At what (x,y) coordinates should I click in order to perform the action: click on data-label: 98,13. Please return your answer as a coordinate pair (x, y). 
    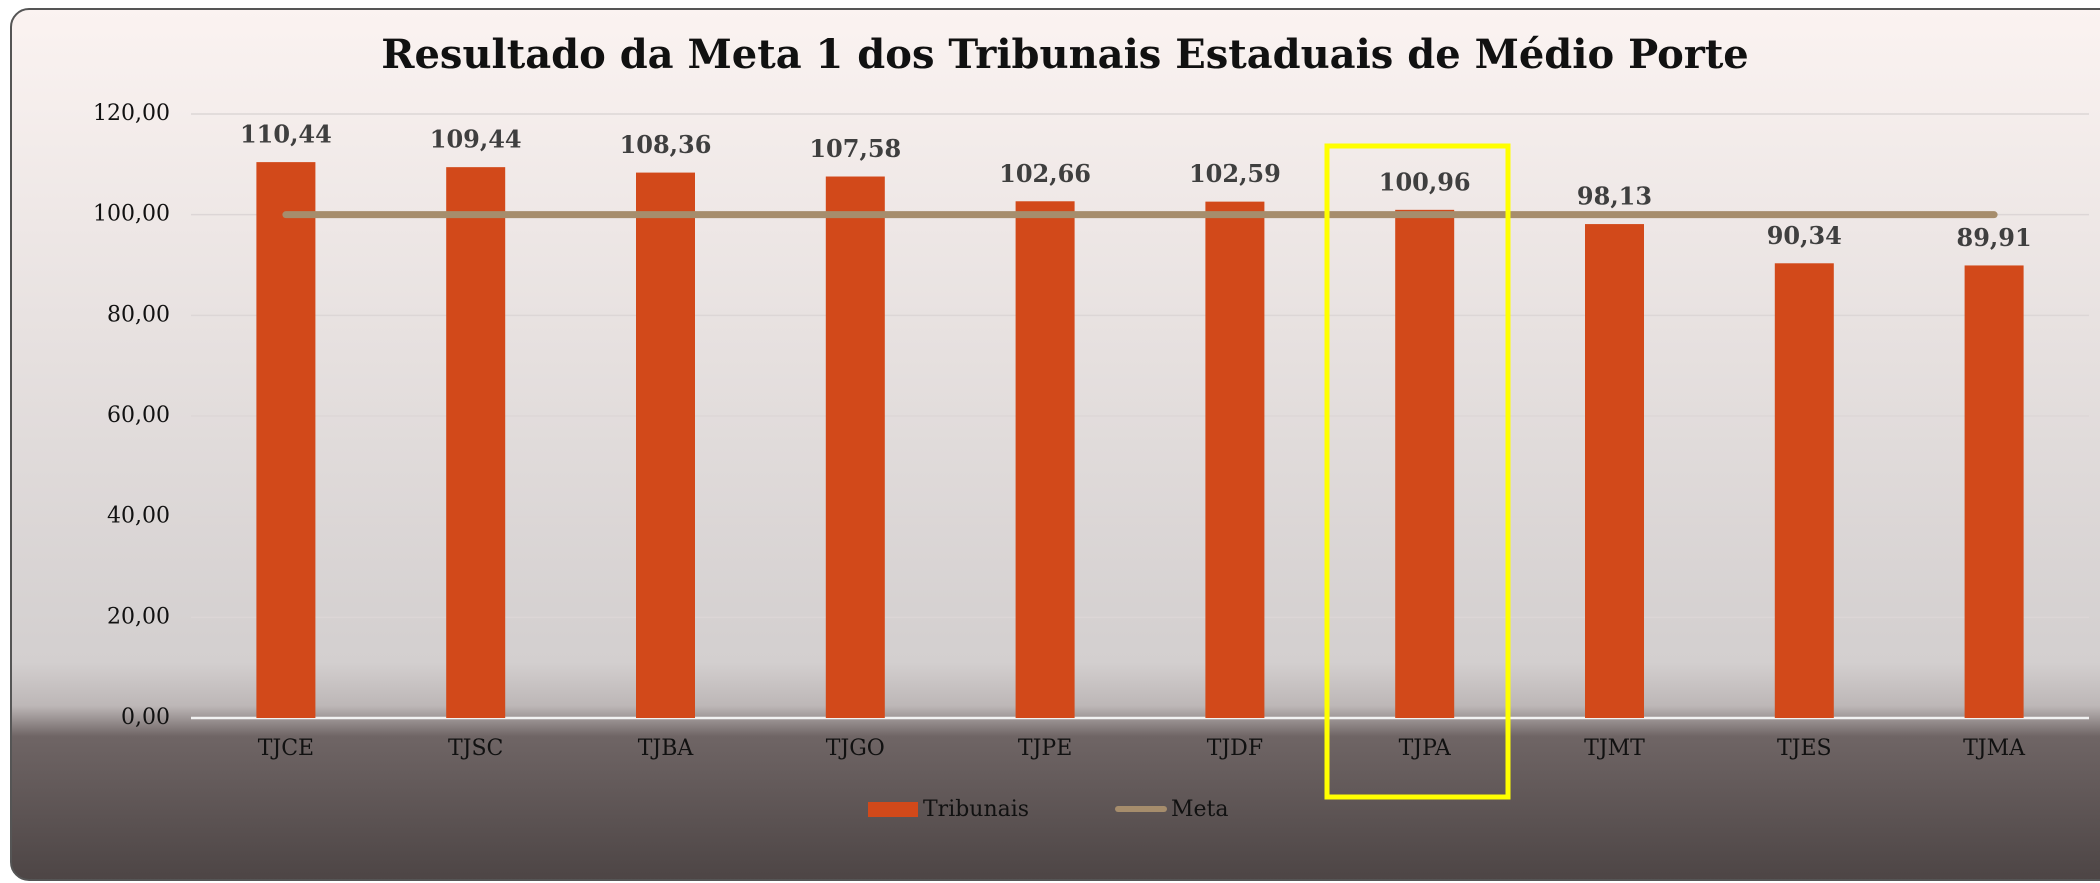
    Looking at the image, I should click on (1614, 196).